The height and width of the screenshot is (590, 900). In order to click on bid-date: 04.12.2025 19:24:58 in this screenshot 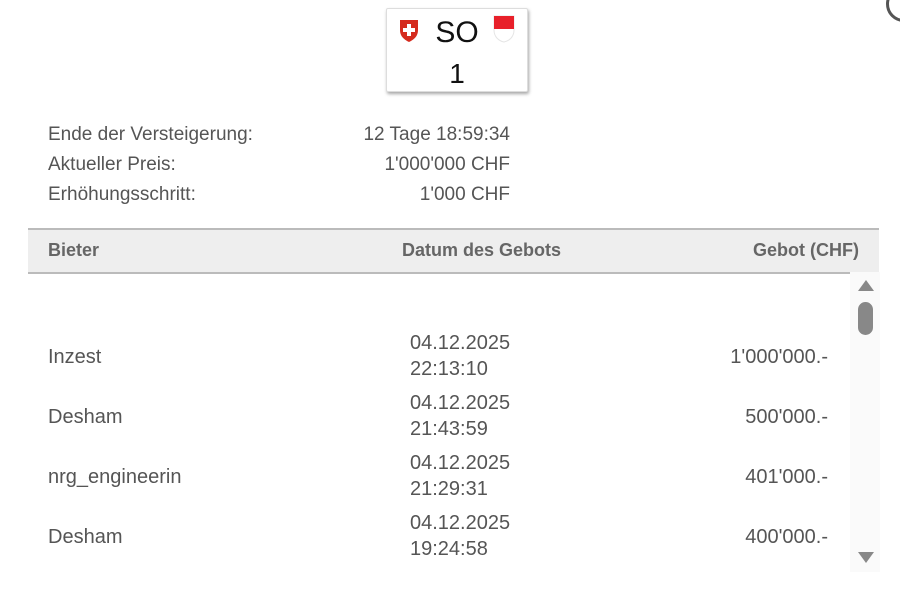, I will do `click(460, 536)`.